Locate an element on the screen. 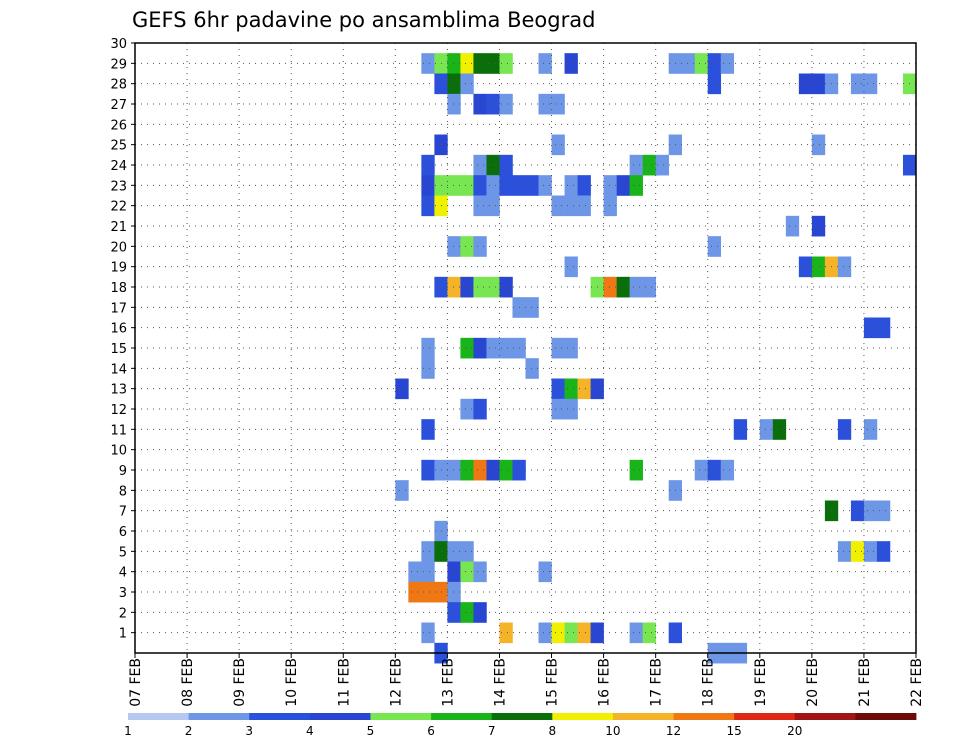 The width and height of the screenshot is (960, 742). y-tick-label: 29 is located at coordinates (118, 64).